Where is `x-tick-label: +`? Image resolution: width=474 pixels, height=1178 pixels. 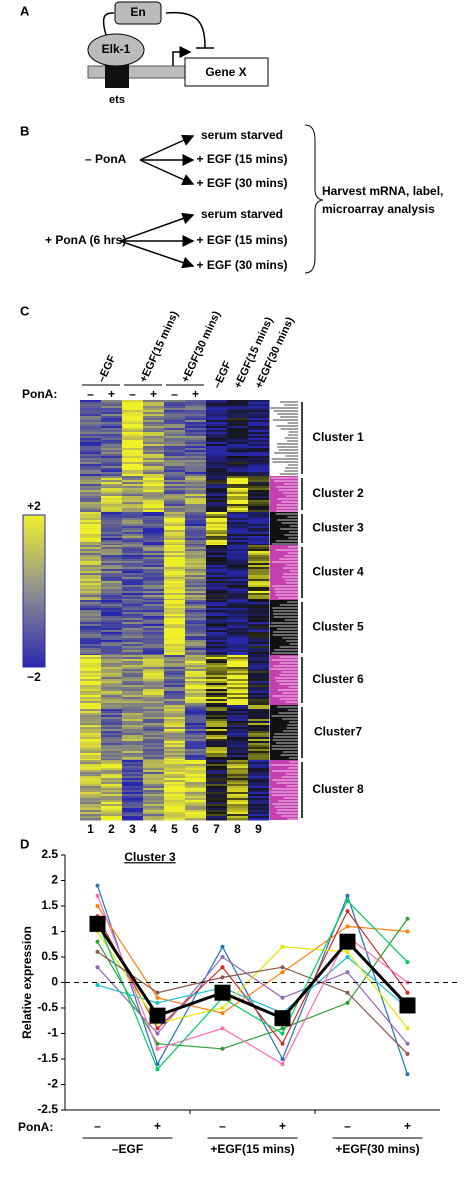 x-tick-label: + is located at coordinates (157, 1126).